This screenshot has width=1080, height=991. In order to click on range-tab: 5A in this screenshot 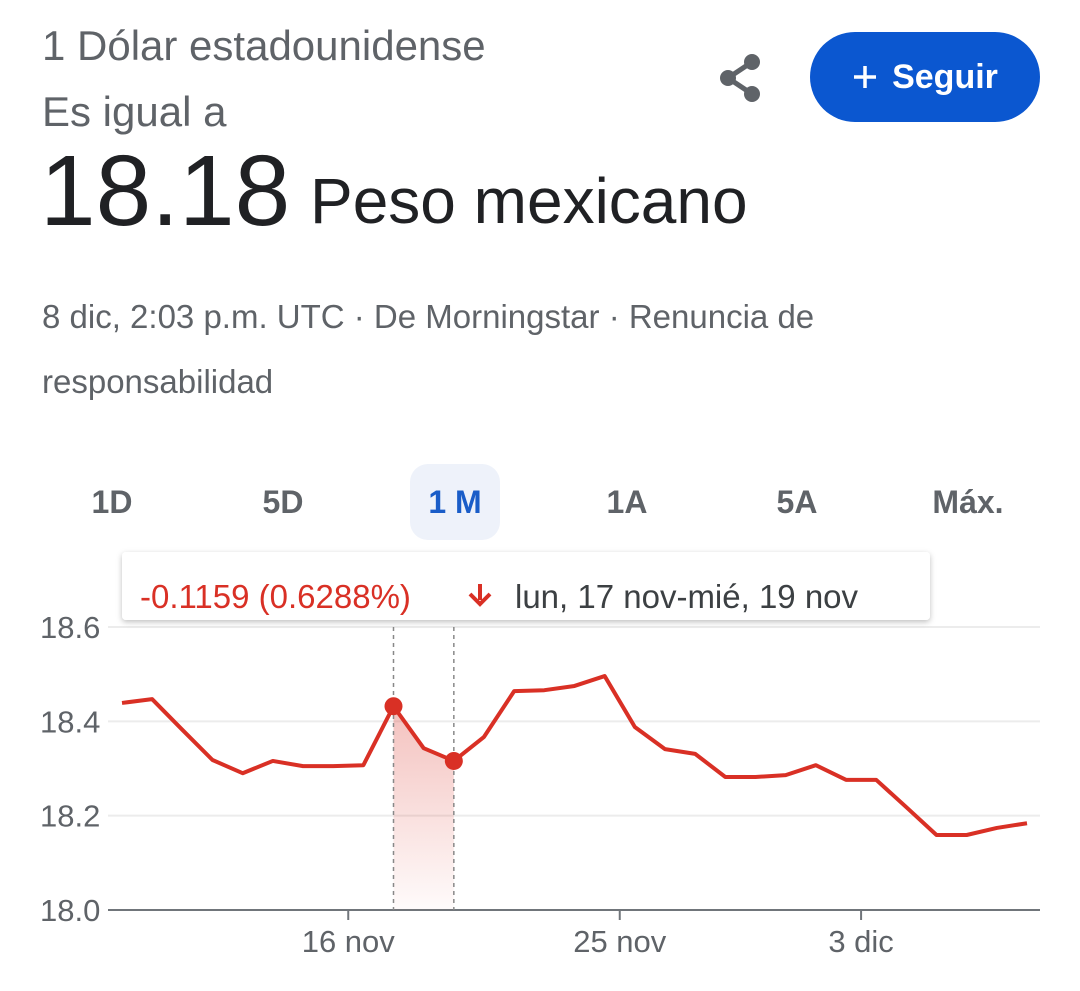, I will do `click(797, 502)`.